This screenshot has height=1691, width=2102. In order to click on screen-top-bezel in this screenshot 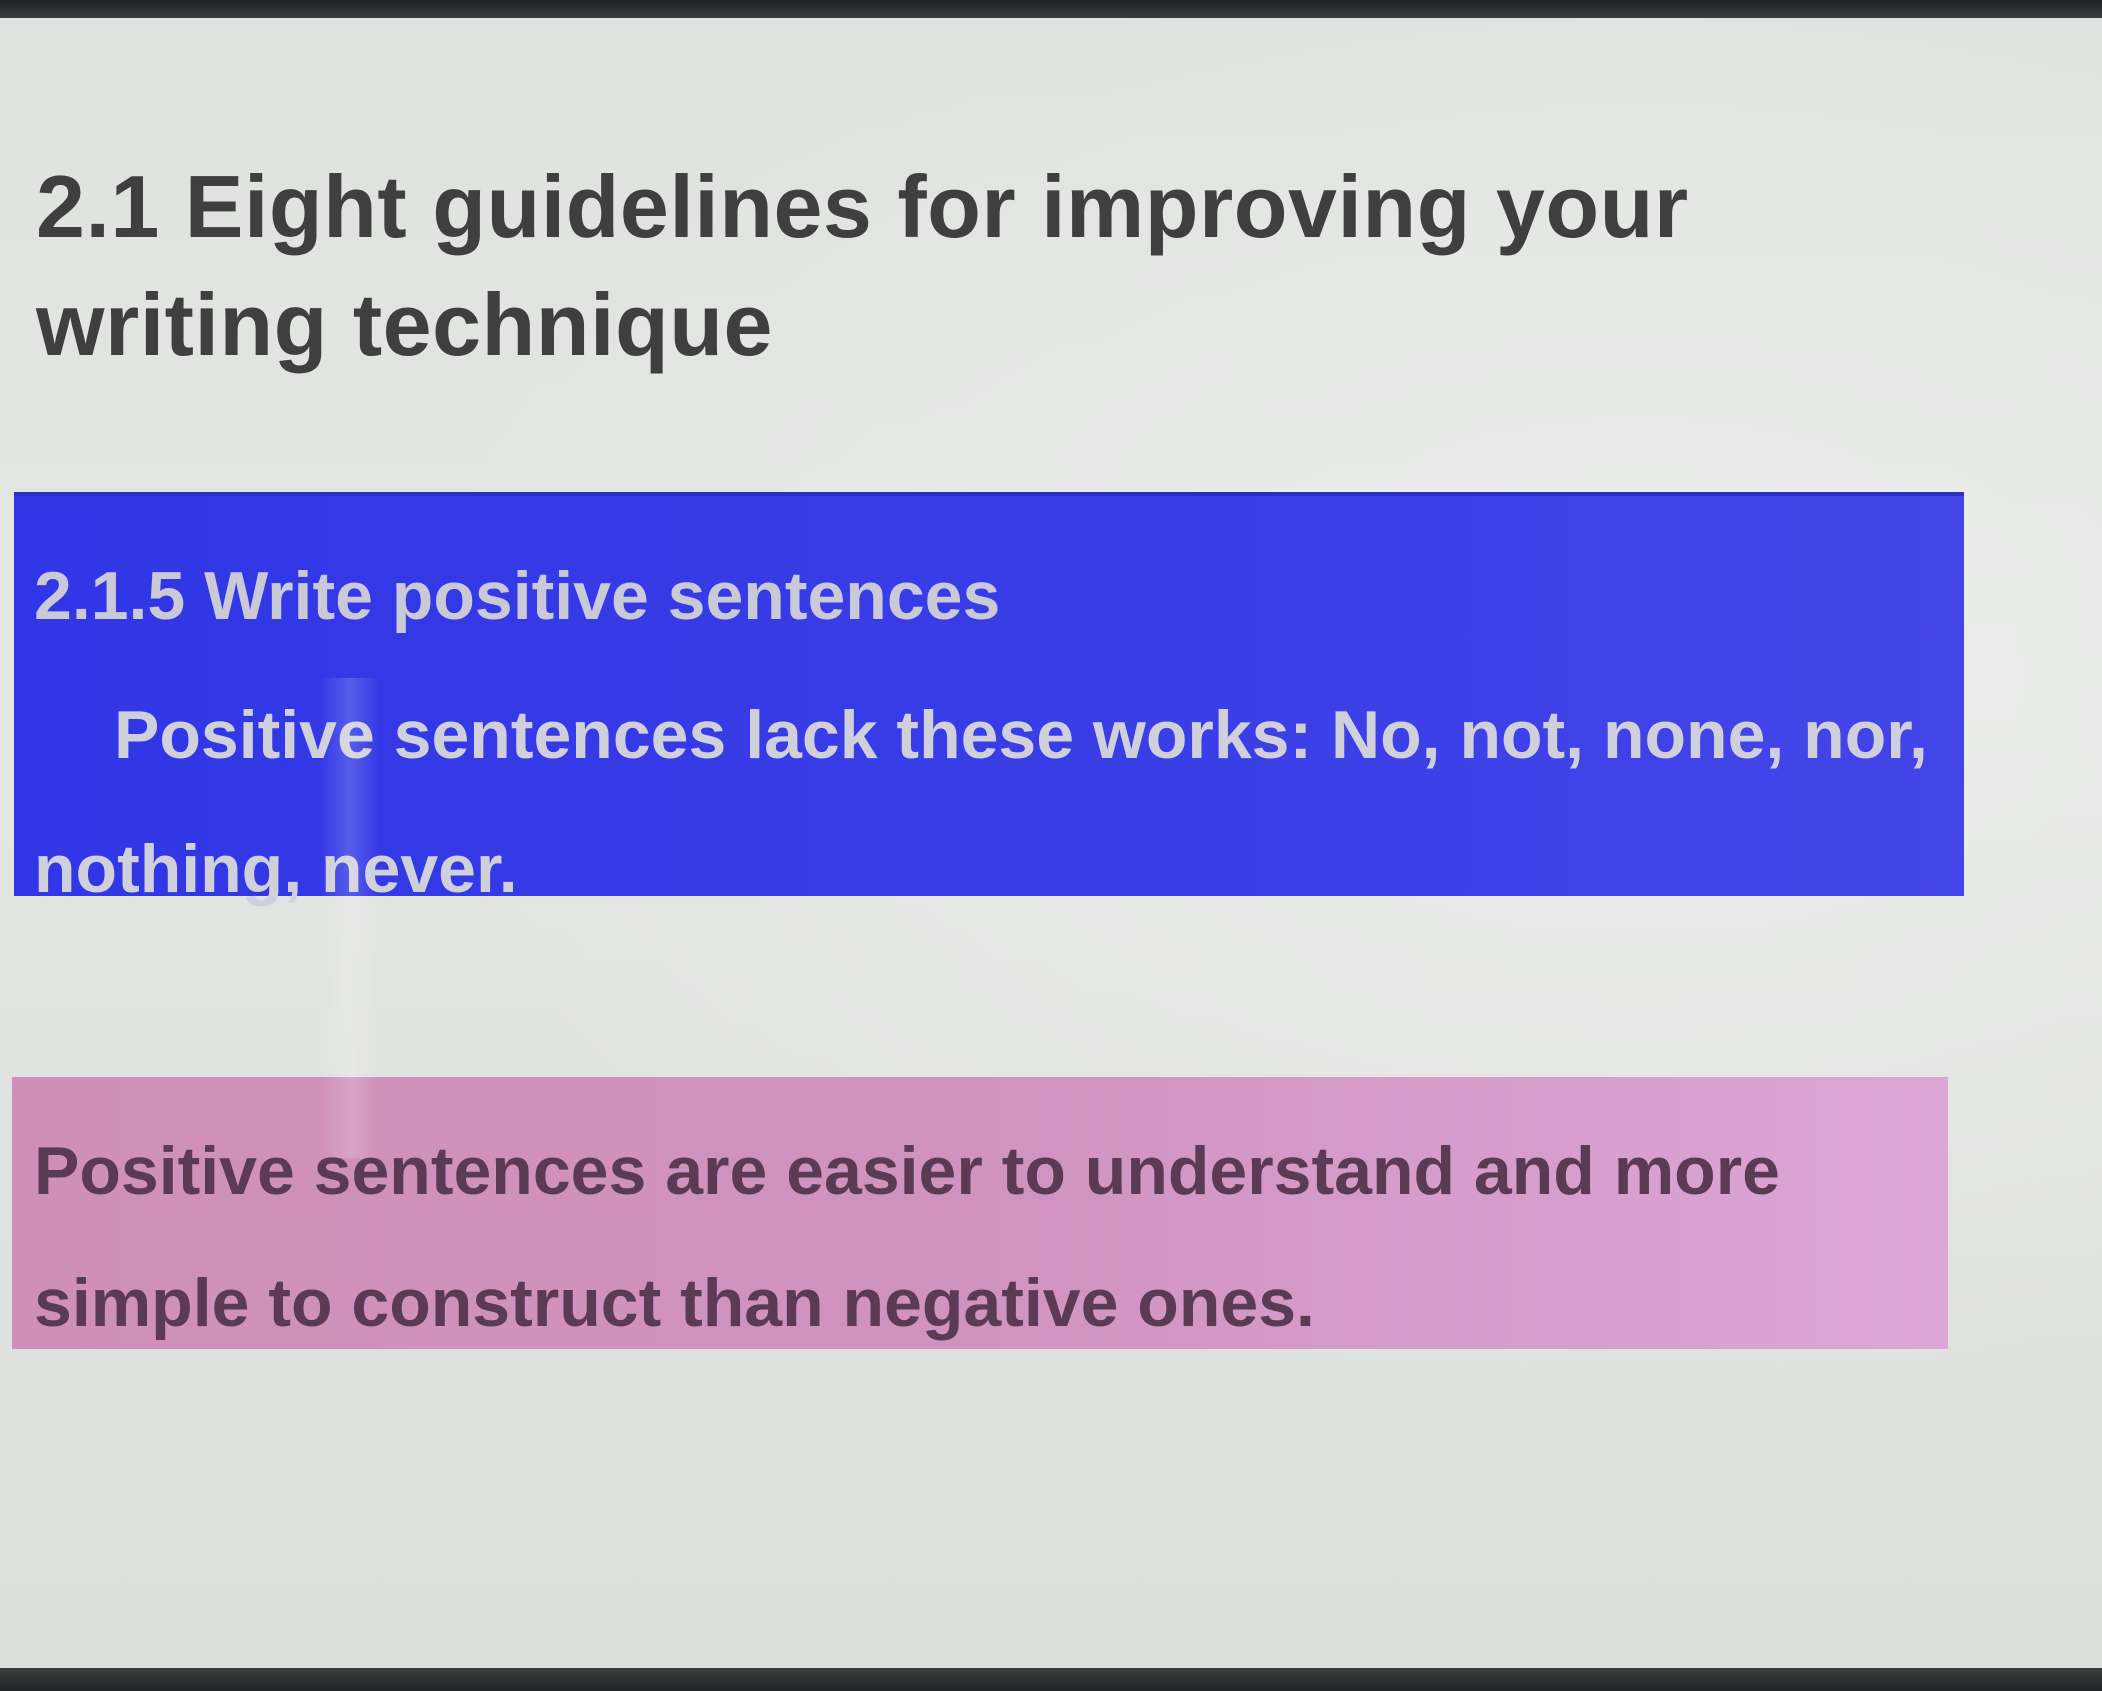, I will do `click(1051, 9)`.